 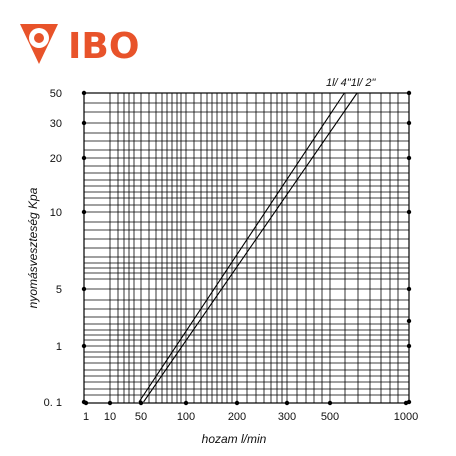 What do you see at coordinates (53, 248) in the screenshot?
I see `y-tick-labels: 0. 1 1 5 10 20 30 50` at bounding box center [53, 248].